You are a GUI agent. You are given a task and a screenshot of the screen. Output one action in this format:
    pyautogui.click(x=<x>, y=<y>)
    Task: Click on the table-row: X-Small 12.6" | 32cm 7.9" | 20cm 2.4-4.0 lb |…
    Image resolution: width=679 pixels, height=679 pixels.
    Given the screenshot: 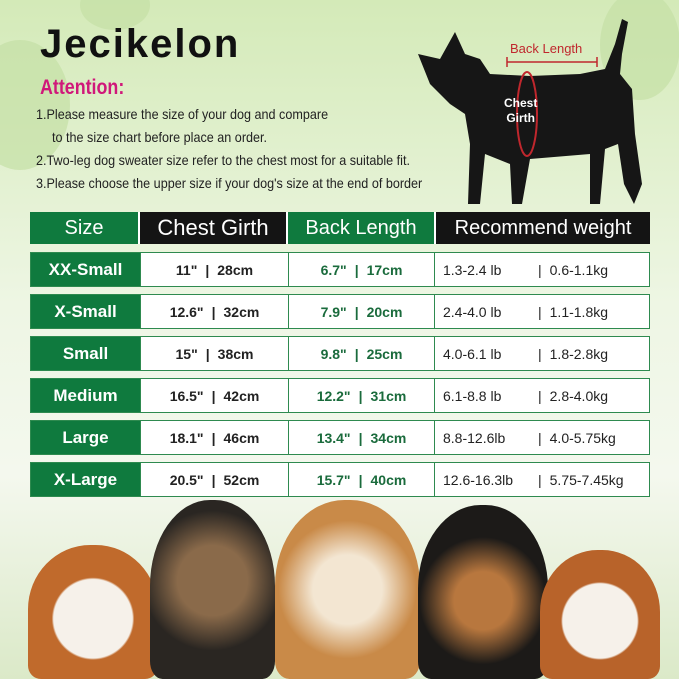 What is the action you would take?
    pyautogui.click(x=340, y=311)
    